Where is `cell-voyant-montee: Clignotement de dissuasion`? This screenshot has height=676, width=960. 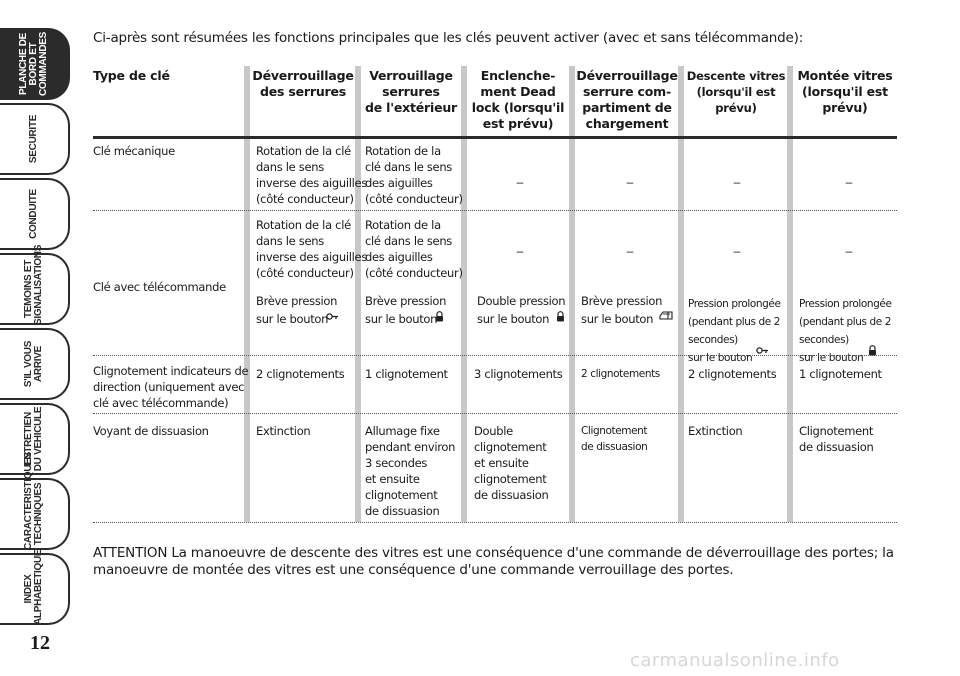
cell-voyant-montee: Clignotement de dissuasion is located at coordinates (836, 439).